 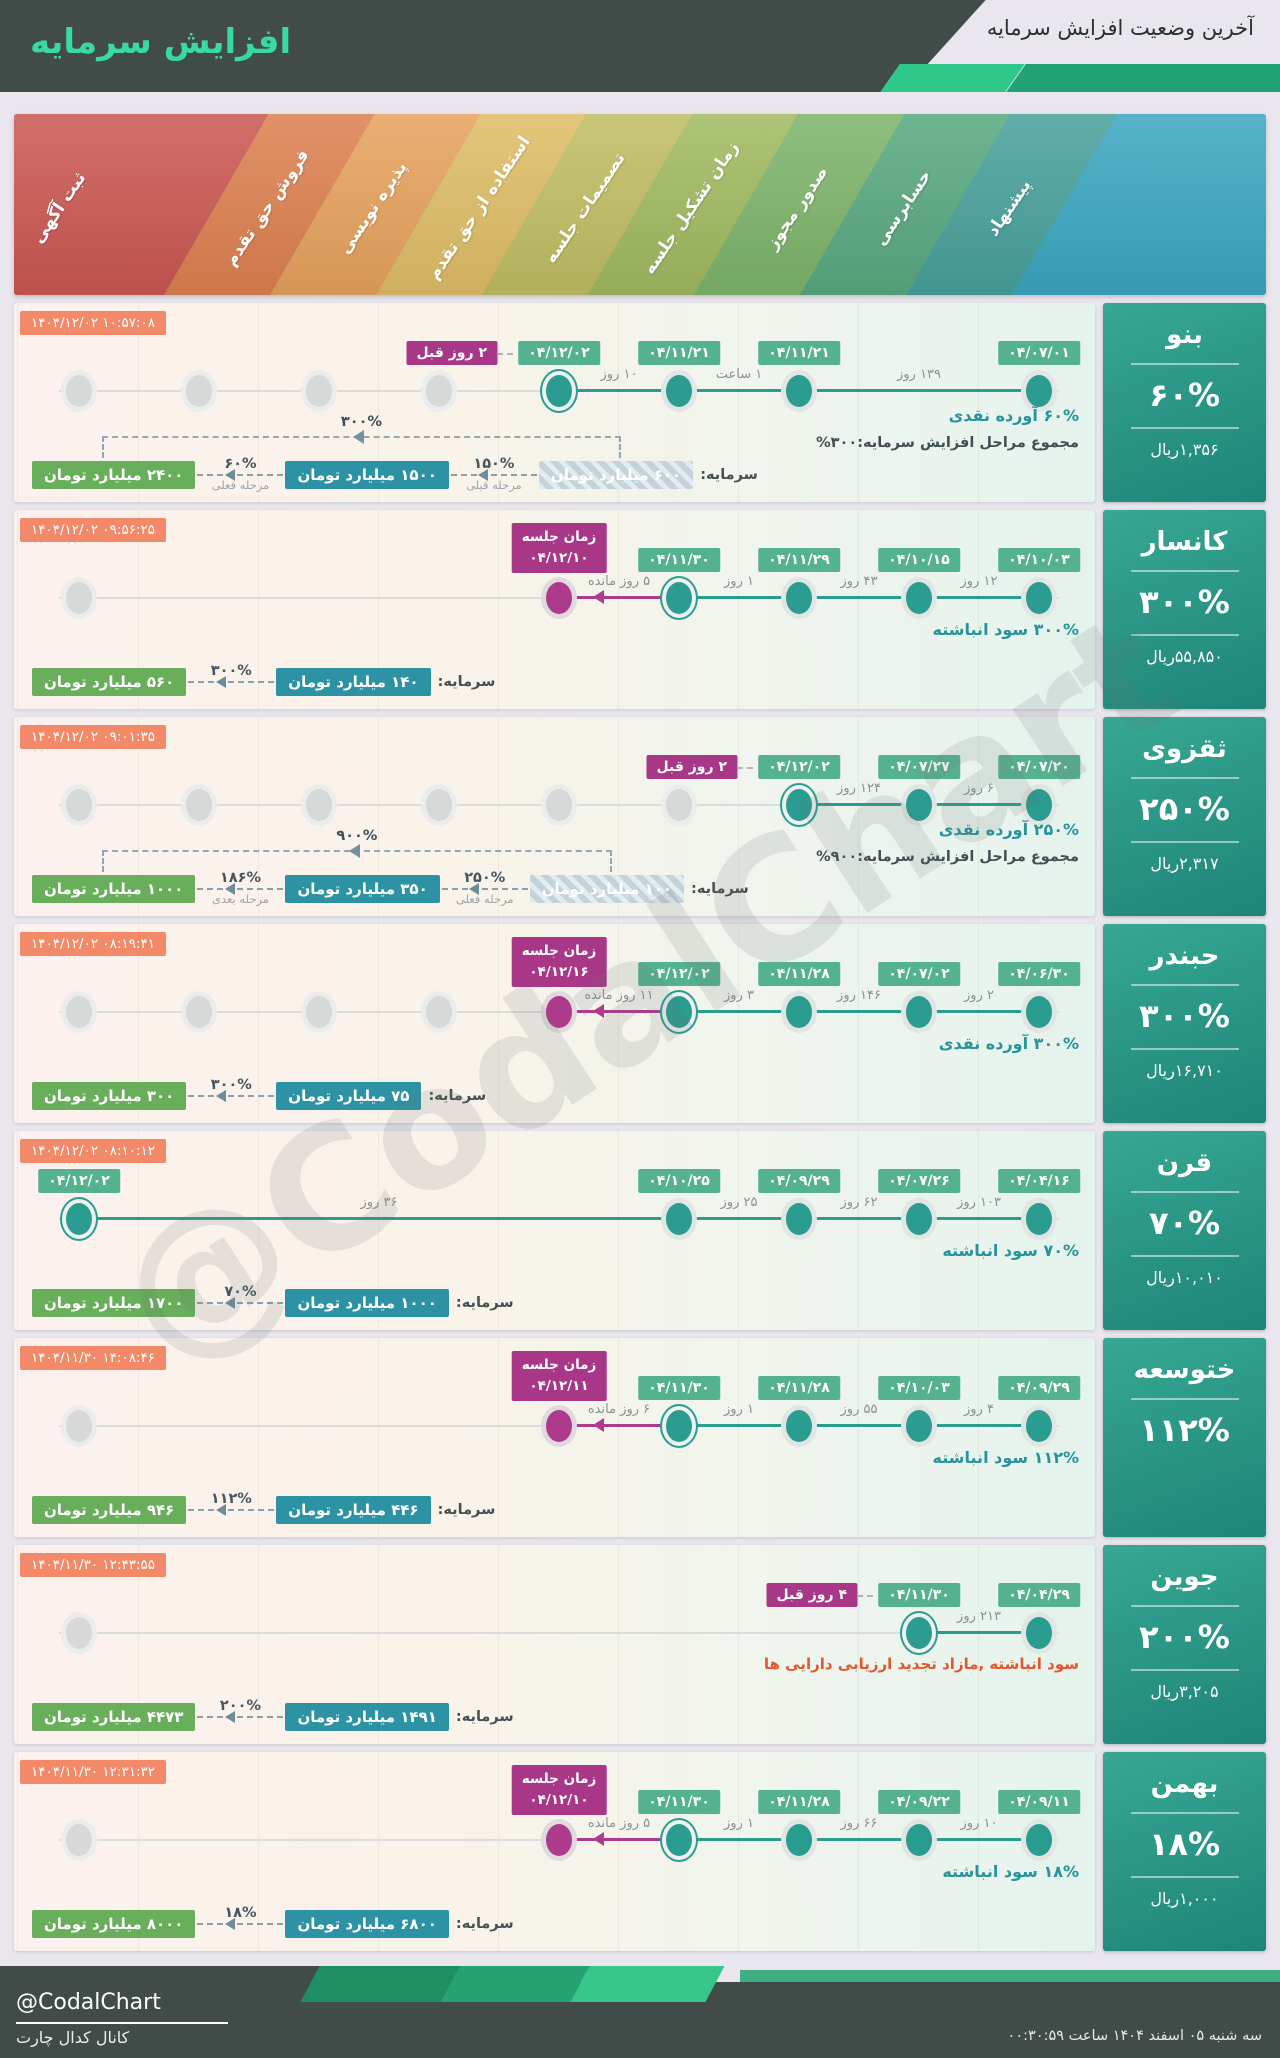 What do you see at coordinates (240, 1706) in the screenshot?
I see `step-percent-label: ۲۰۰%` at bounding box center [240, 1706].